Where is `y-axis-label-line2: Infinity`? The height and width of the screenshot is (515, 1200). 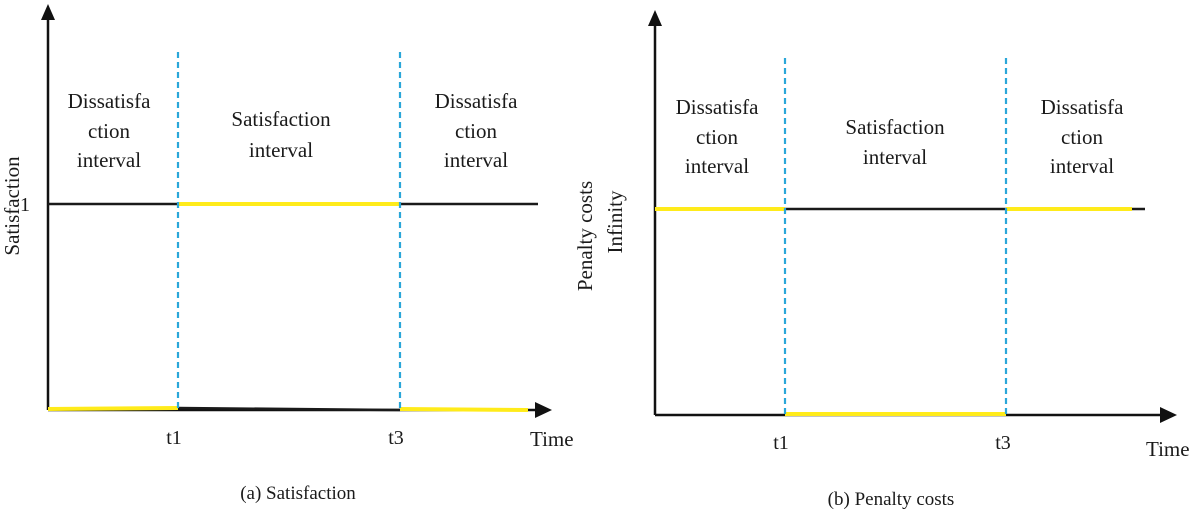
y-axis-label-line2: Infinity is located at coordinates (615, 221).